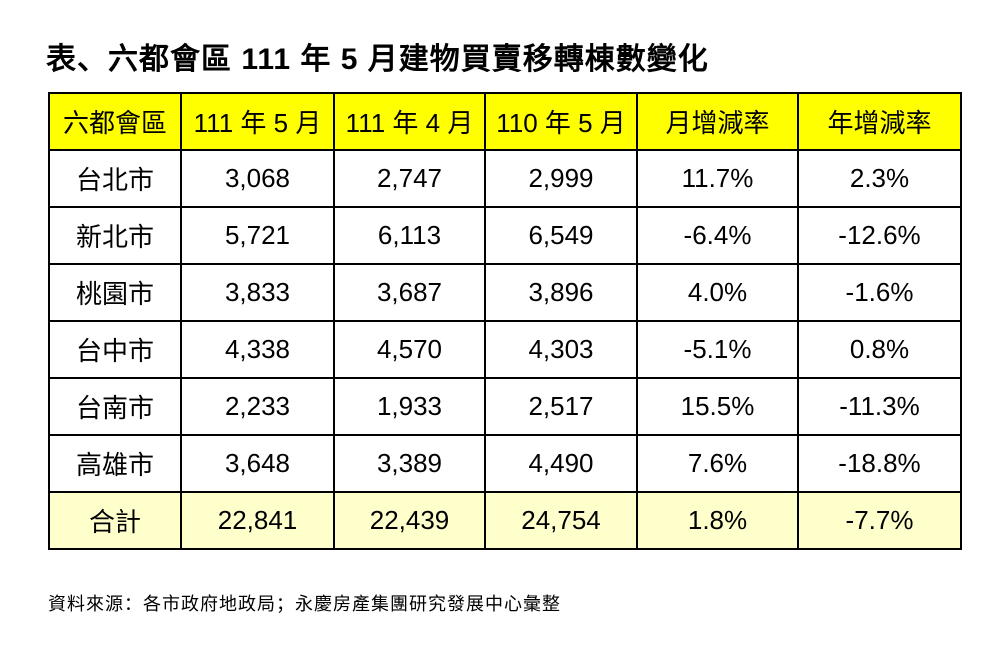  Describe the element at coordinates (304, 604) in the screenshot. I see `source-note: 資料來源：各市政府地政局；永慶房產集團研究發展中心彙整` at that location.